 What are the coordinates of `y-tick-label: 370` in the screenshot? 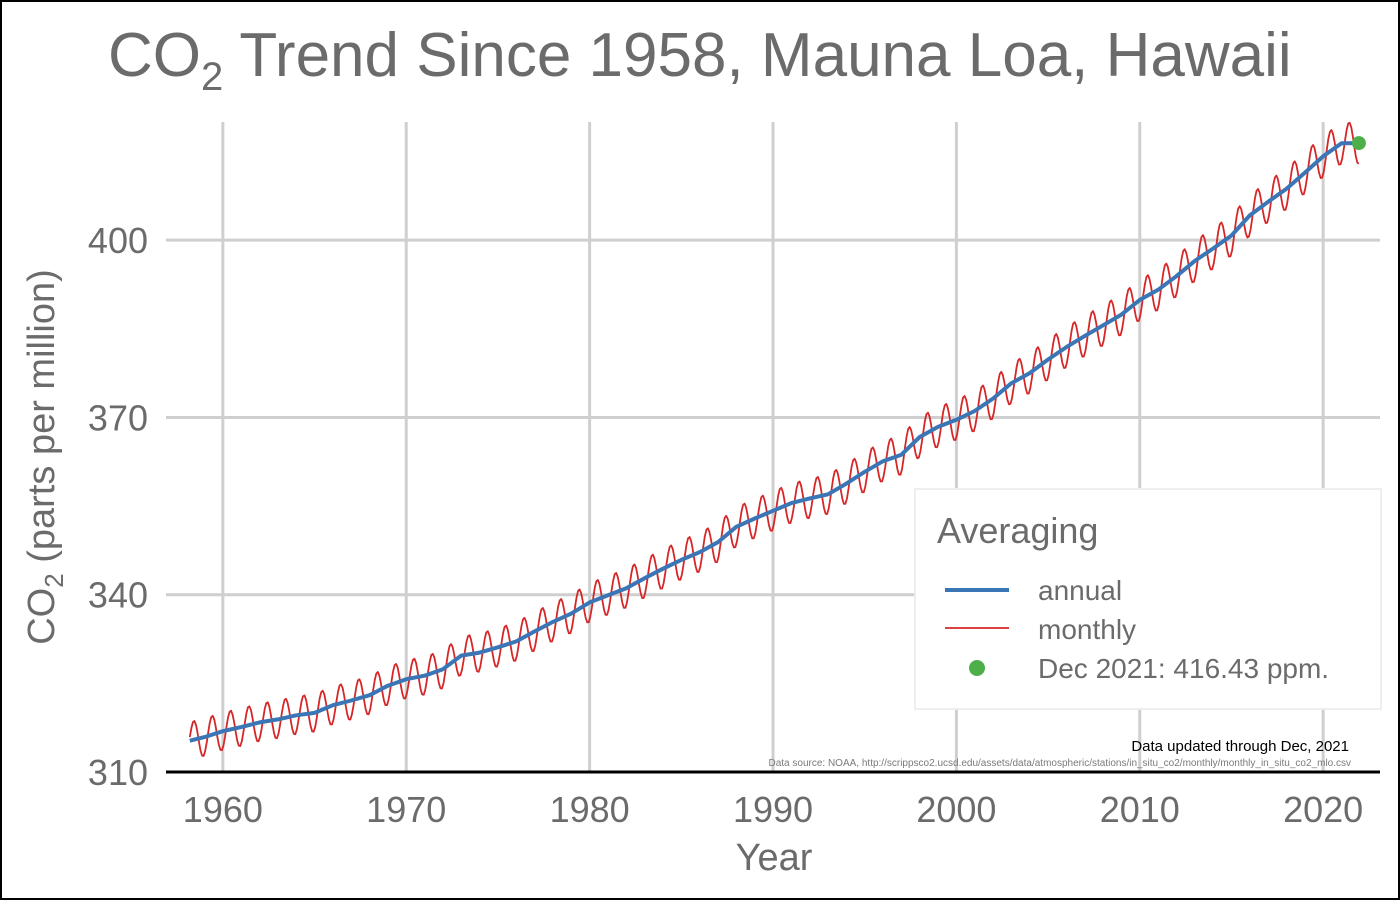 It's located at (118, 417).